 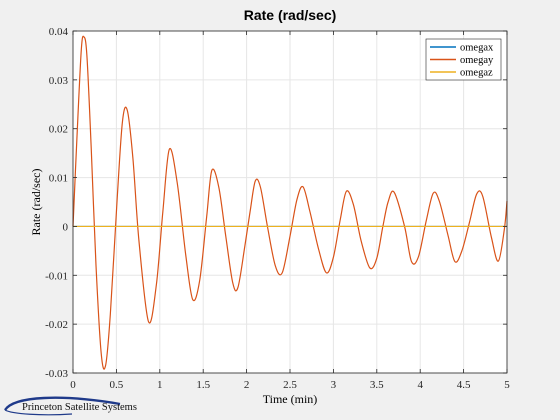 I want to click on x-axis-label: Time (min), so click(x=290, y=399).